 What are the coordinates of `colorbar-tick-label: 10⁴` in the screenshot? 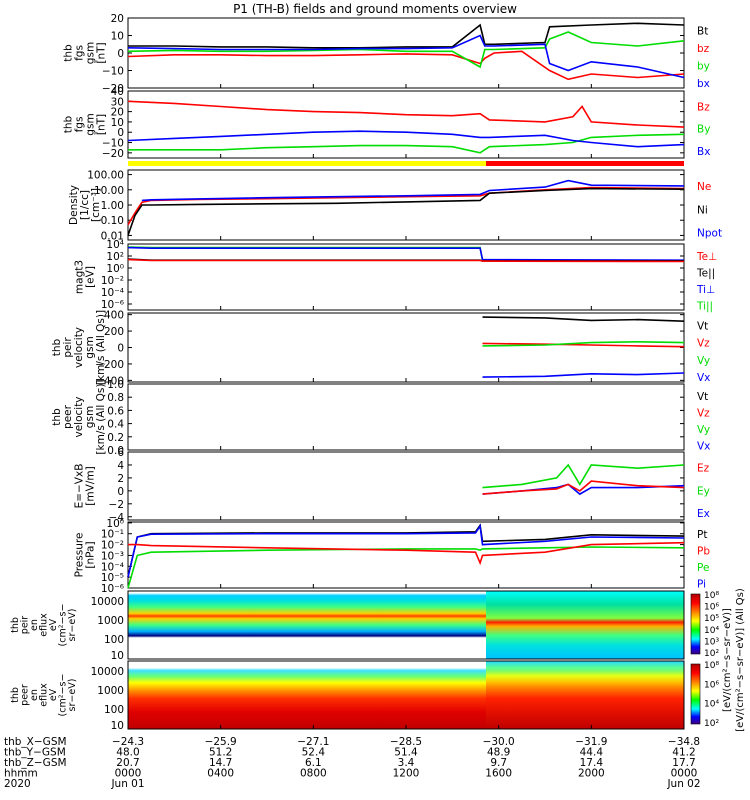 It's located at (711, 705).